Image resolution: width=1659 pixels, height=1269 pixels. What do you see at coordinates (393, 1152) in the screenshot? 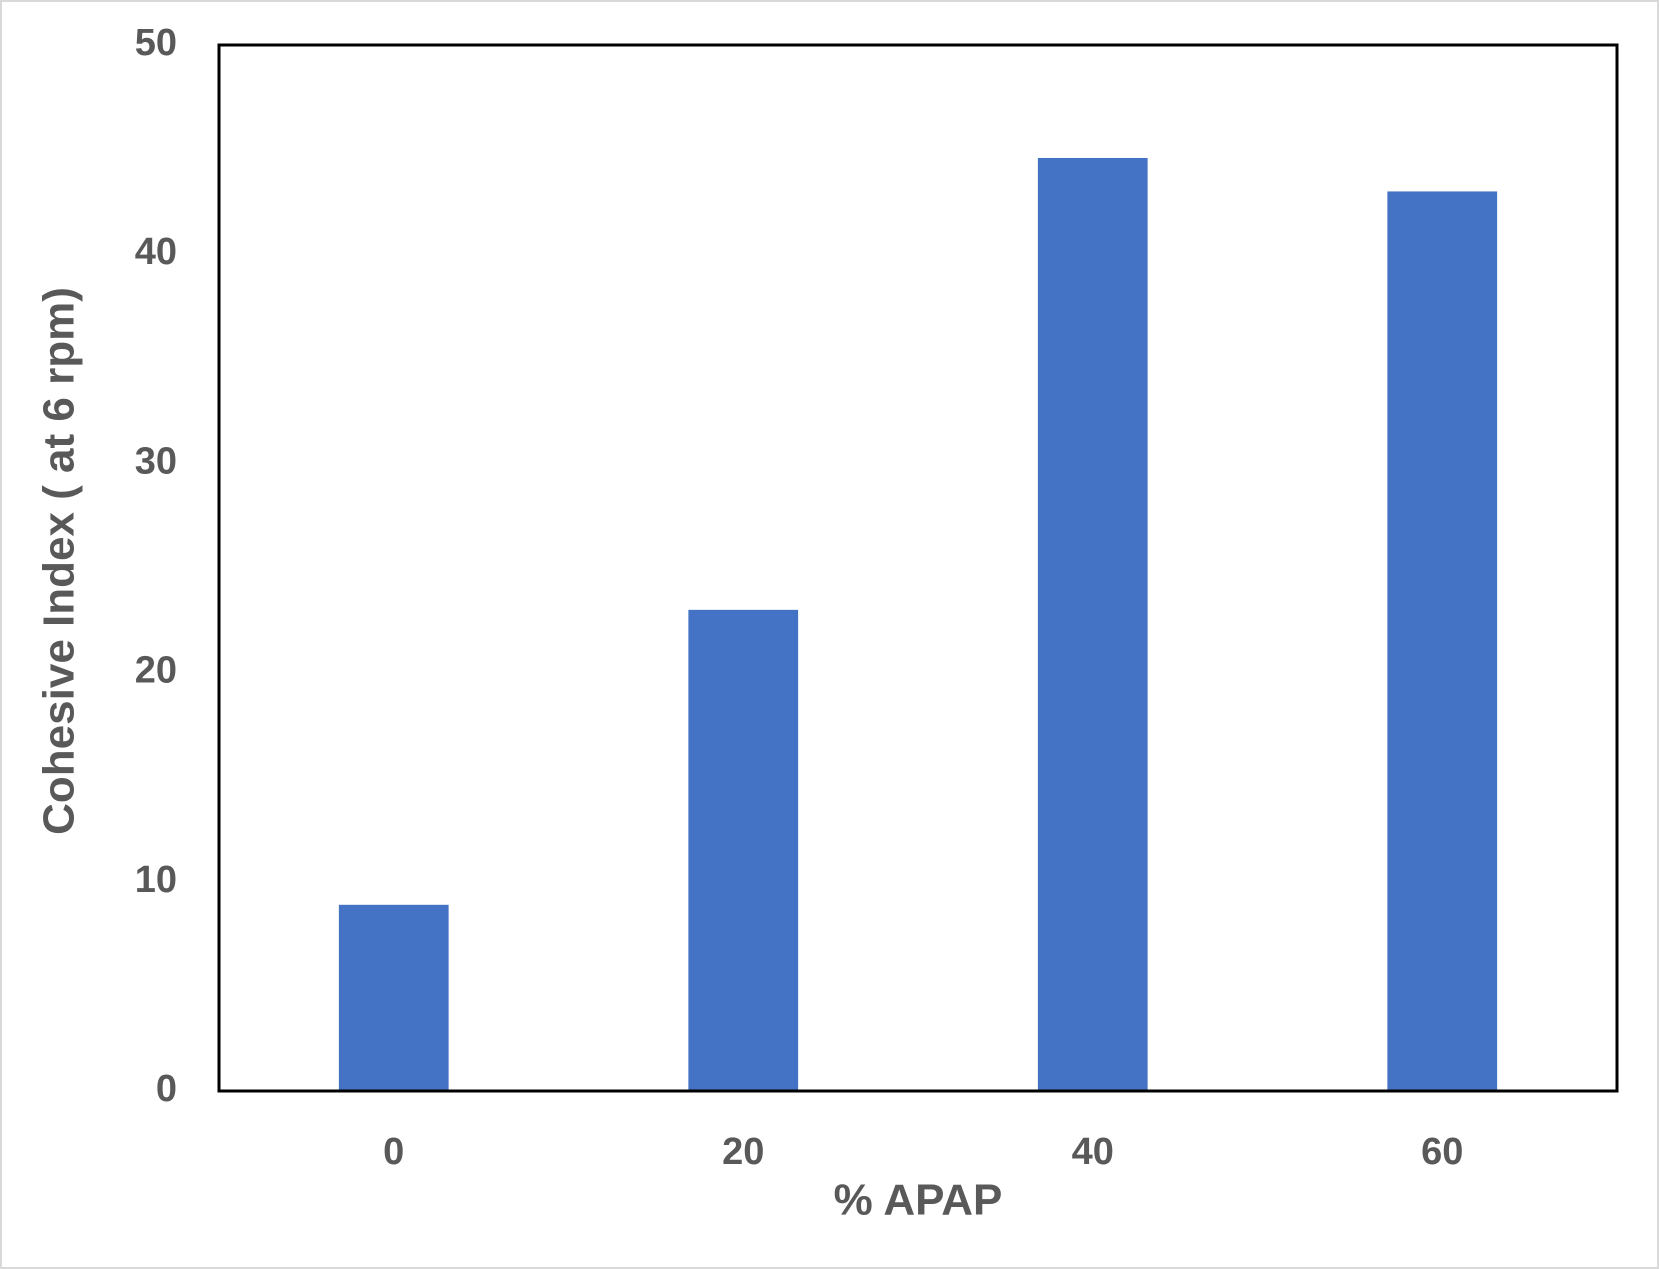
I see `x-tick-label: 0` at bounding box center [393, 1152].